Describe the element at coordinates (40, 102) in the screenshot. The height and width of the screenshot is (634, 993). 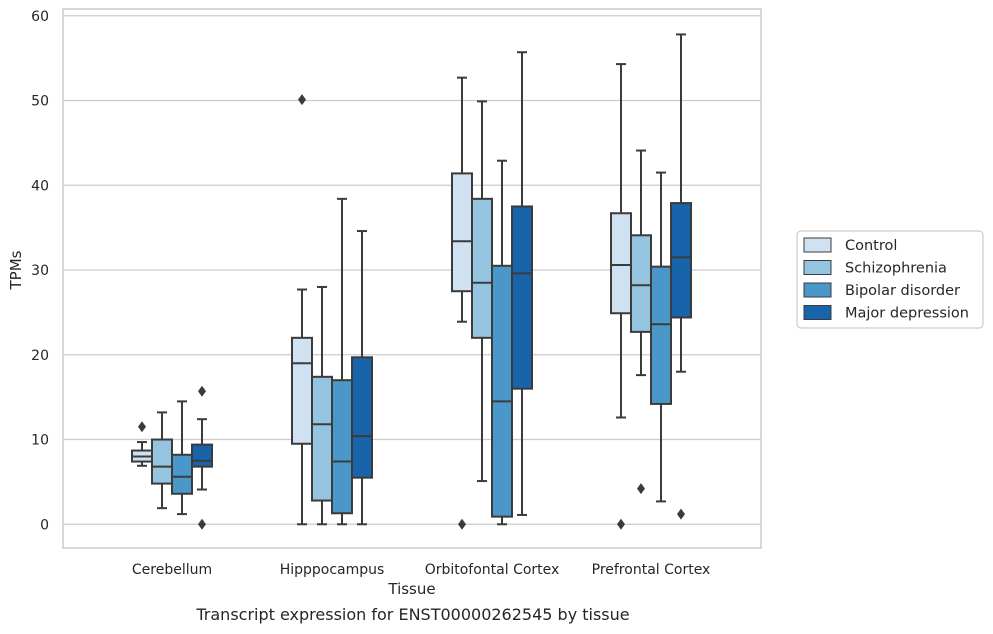
I see `y-tick-label: 50` at that location.